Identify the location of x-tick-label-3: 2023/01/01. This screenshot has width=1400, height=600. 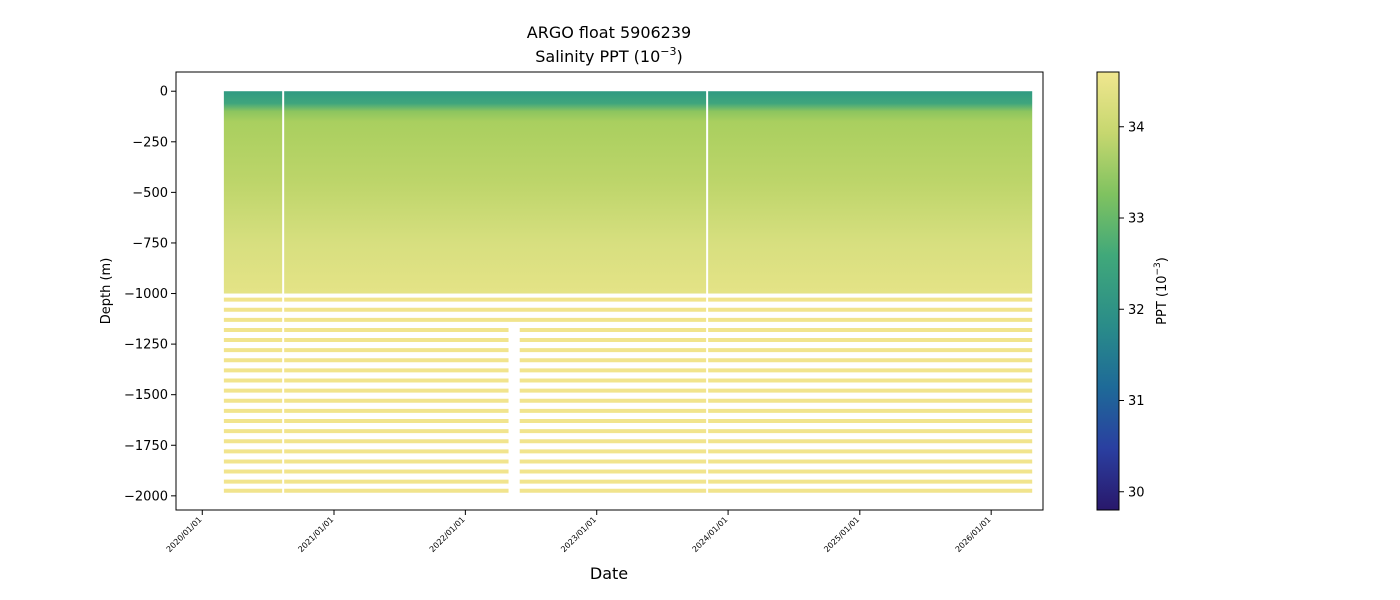
(578, 534).